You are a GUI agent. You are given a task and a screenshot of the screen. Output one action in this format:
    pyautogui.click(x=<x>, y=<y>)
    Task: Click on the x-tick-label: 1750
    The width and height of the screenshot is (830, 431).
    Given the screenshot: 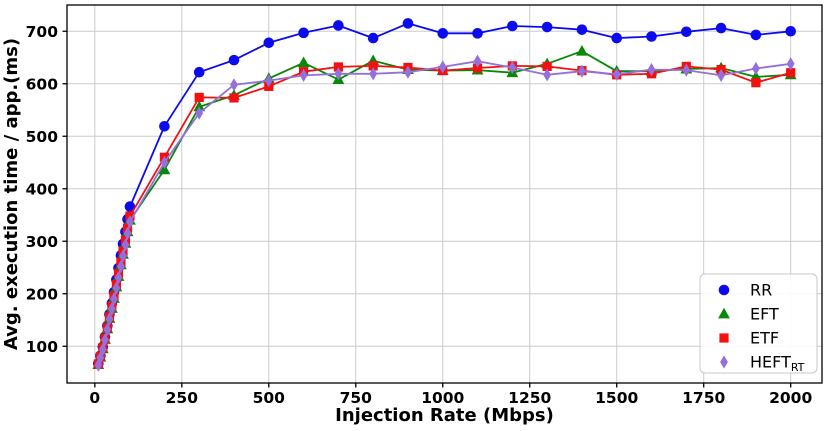 What is the action you would take?
    pyautogui.click(x=703, y=398)
    